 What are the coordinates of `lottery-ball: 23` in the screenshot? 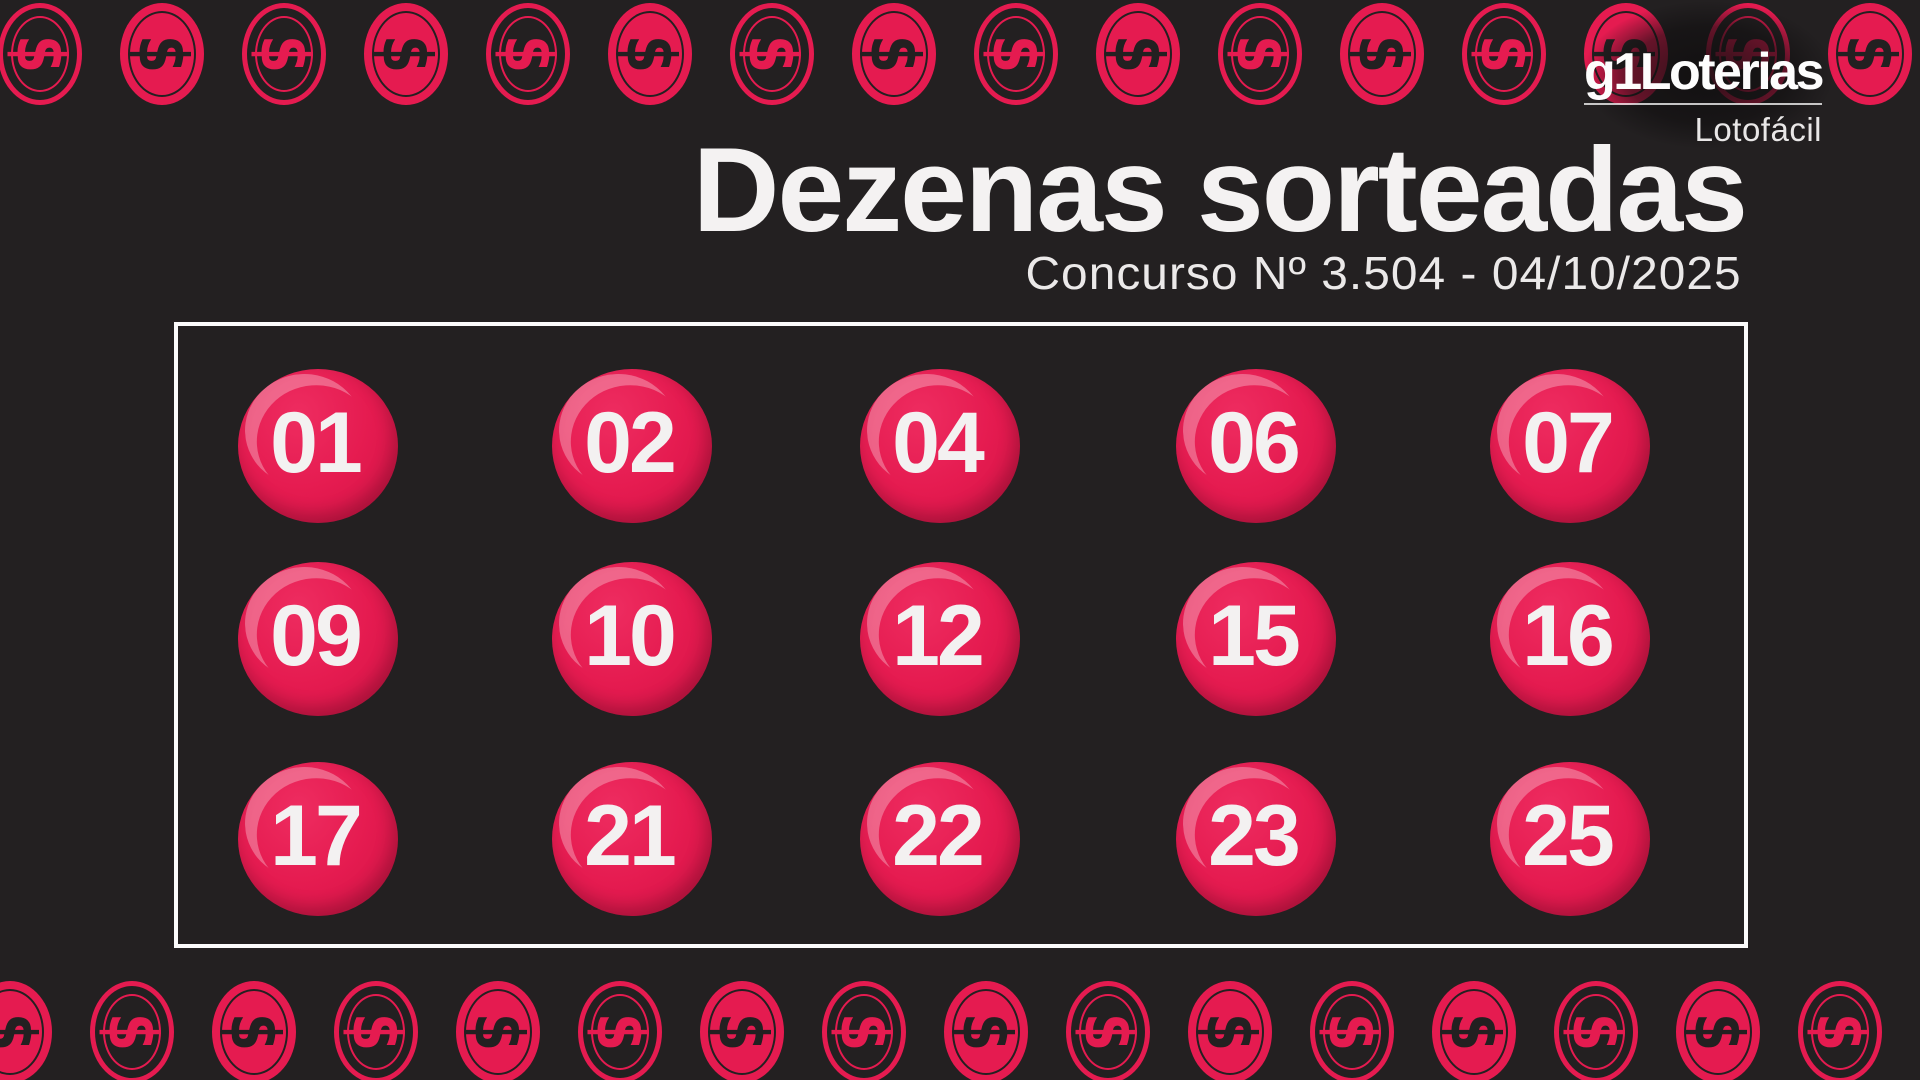 It's located at (1256, 839).